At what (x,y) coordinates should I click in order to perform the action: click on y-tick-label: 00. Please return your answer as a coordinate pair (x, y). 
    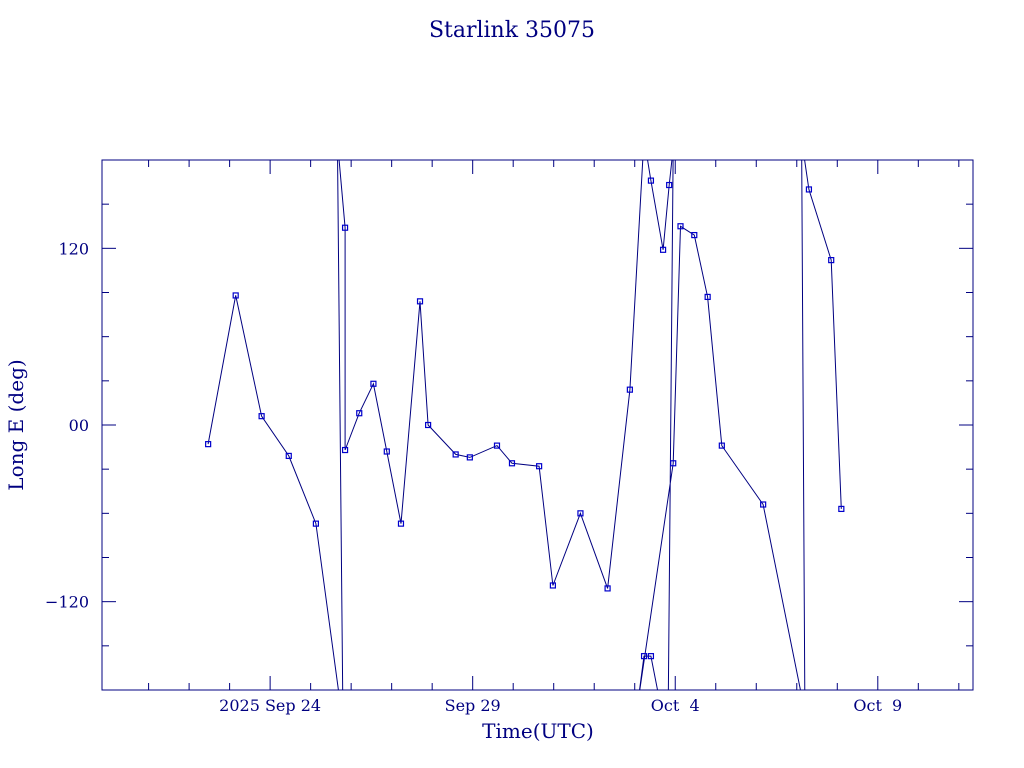
    Looking at the image, I should click on (79, 425).